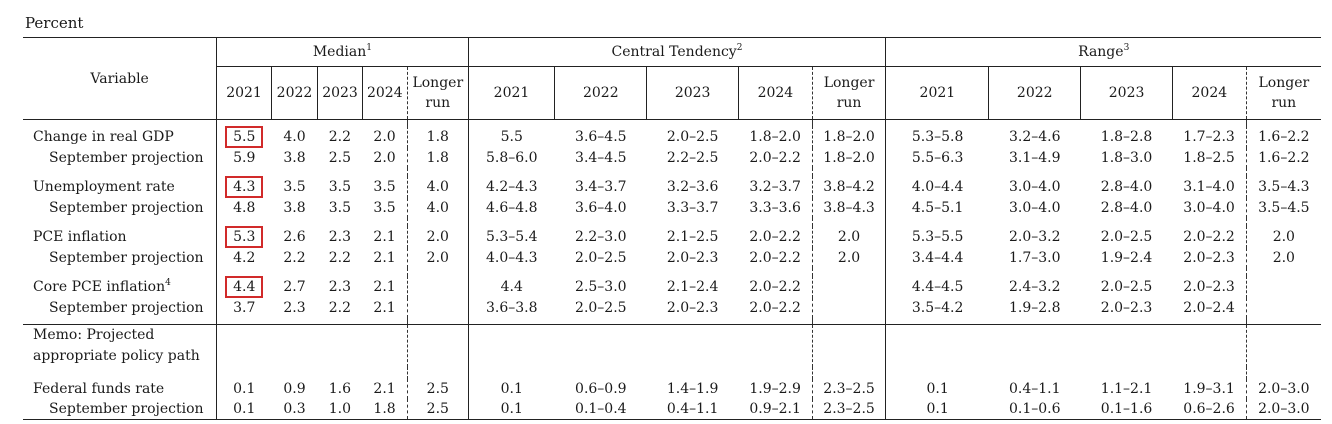  What do you see at coordinates (1034, 158) in the screenshot?
I see `range-cell: 3.1–4.9` at bounding box center [1034, 158].